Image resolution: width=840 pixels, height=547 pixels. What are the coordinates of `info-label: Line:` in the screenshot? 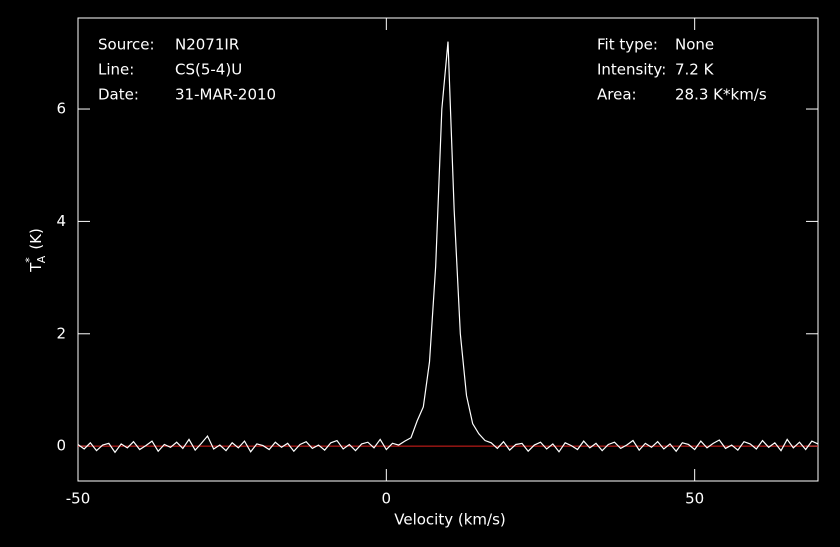 It's located at (116, 70).